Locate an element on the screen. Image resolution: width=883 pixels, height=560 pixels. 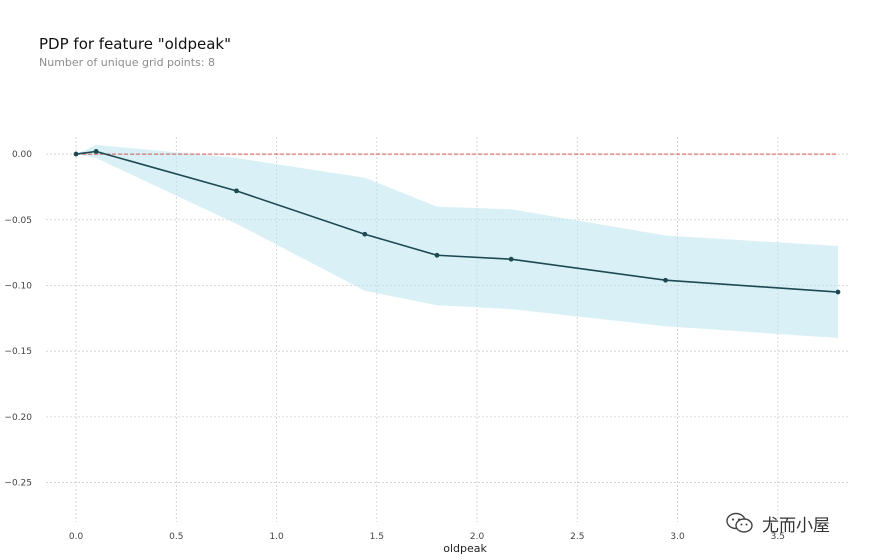
wechat-icon is located at coordinates (739, 522).